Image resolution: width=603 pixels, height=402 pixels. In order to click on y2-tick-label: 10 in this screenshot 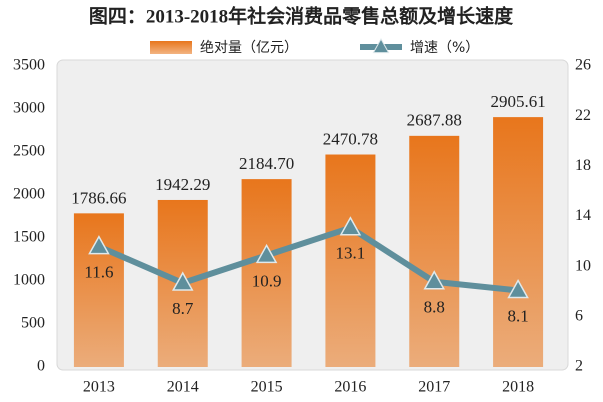, I will do `click(583, 265)`.